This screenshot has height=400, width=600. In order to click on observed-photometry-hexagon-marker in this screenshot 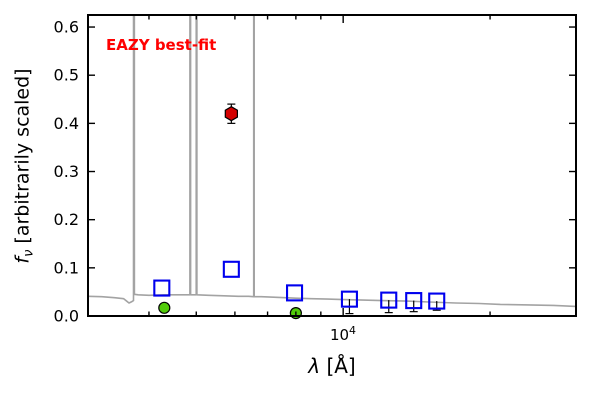, I will do `click(231, 114)`.